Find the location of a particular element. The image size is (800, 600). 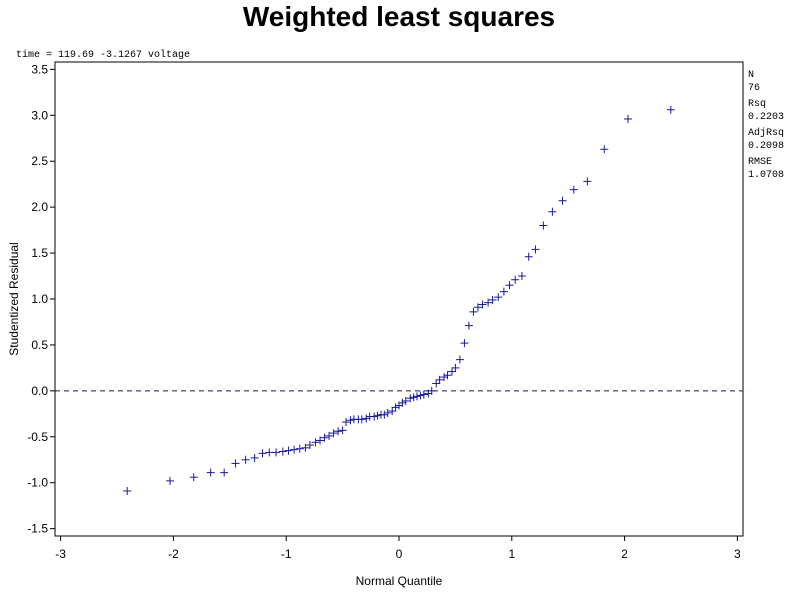

y-tick-label: -1.5 is located at coordinates (37, 529).